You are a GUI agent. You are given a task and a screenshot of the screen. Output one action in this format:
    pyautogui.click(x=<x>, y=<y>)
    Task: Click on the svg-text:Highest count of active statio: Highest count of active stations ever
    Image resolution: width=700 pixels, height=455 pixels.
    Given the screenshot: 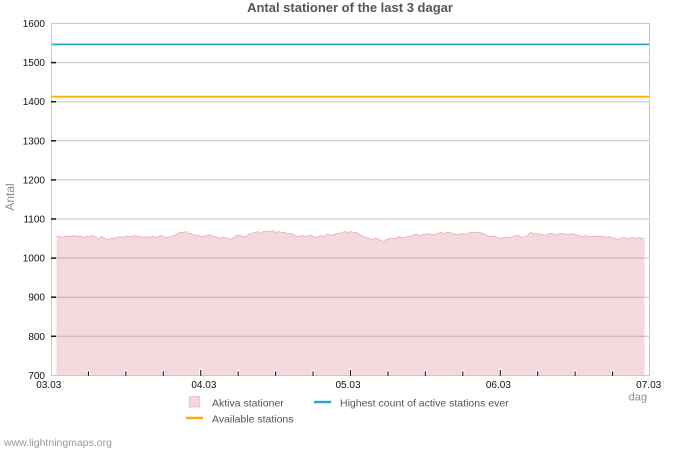 What is the action you would take?
    pyautogui.click(x=424, y=404)
    